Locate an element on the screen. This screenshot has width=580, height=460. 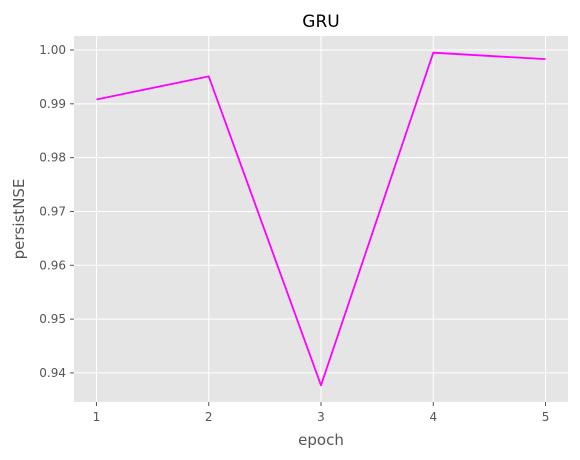
x-tick-labels: 1 2 3 4 5 is located at coordinates (321, 413).